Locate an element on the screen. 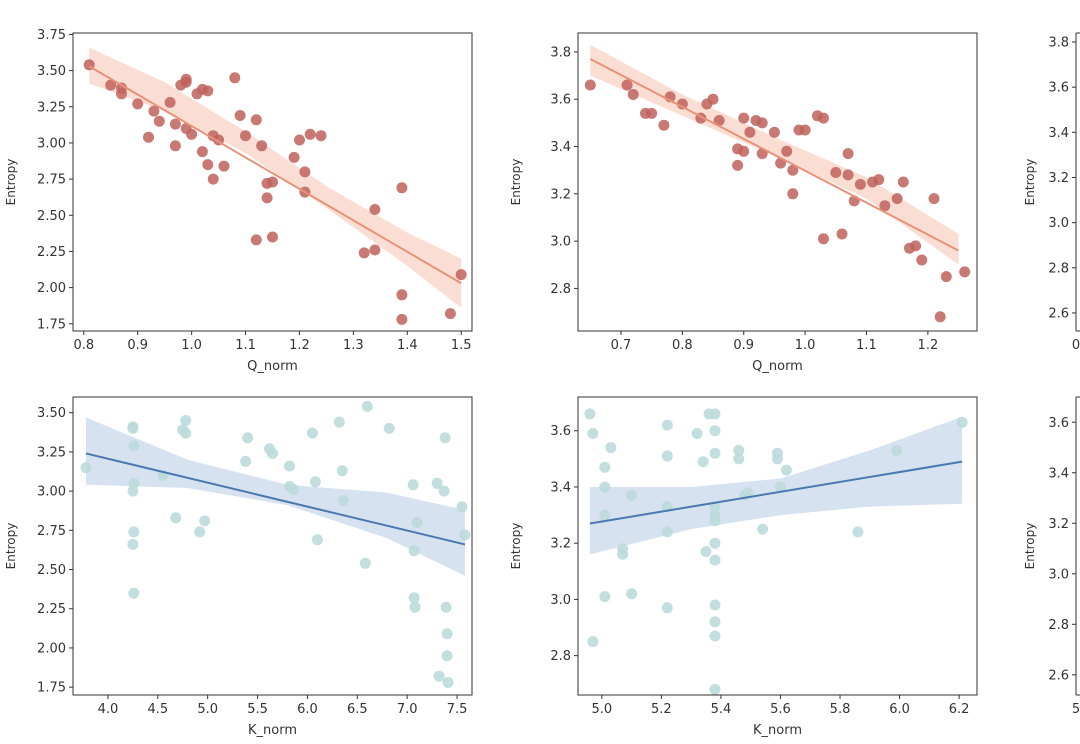  x-tick-label: 6.5 is located at coordinates (357, 709).